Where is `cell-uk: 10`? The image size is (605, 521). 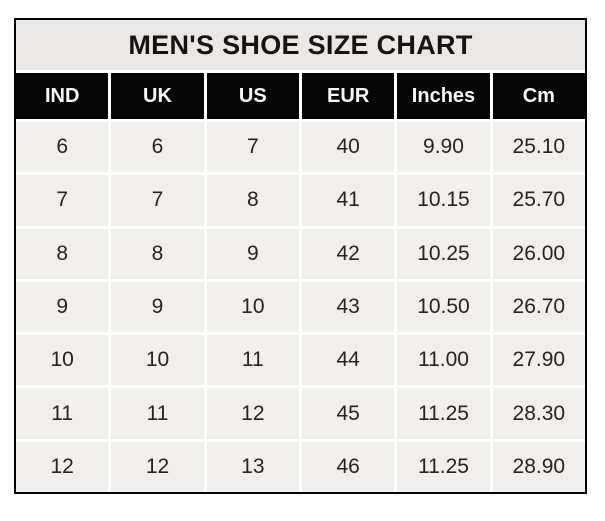
cell-uk: 10 is located at coordinates (157, 360).